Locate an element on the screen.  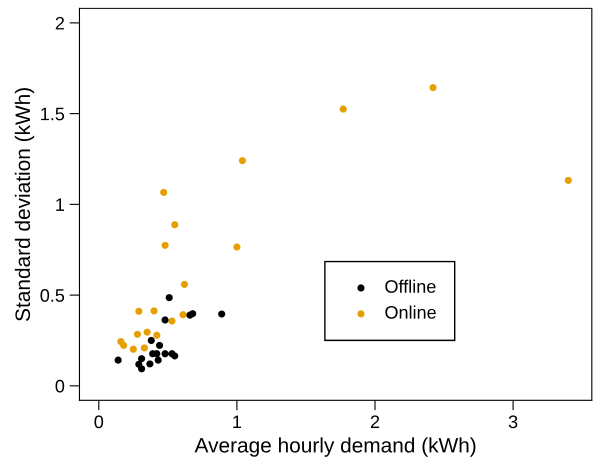
y-tick-label: 0 is located at coordinates (60, 386).